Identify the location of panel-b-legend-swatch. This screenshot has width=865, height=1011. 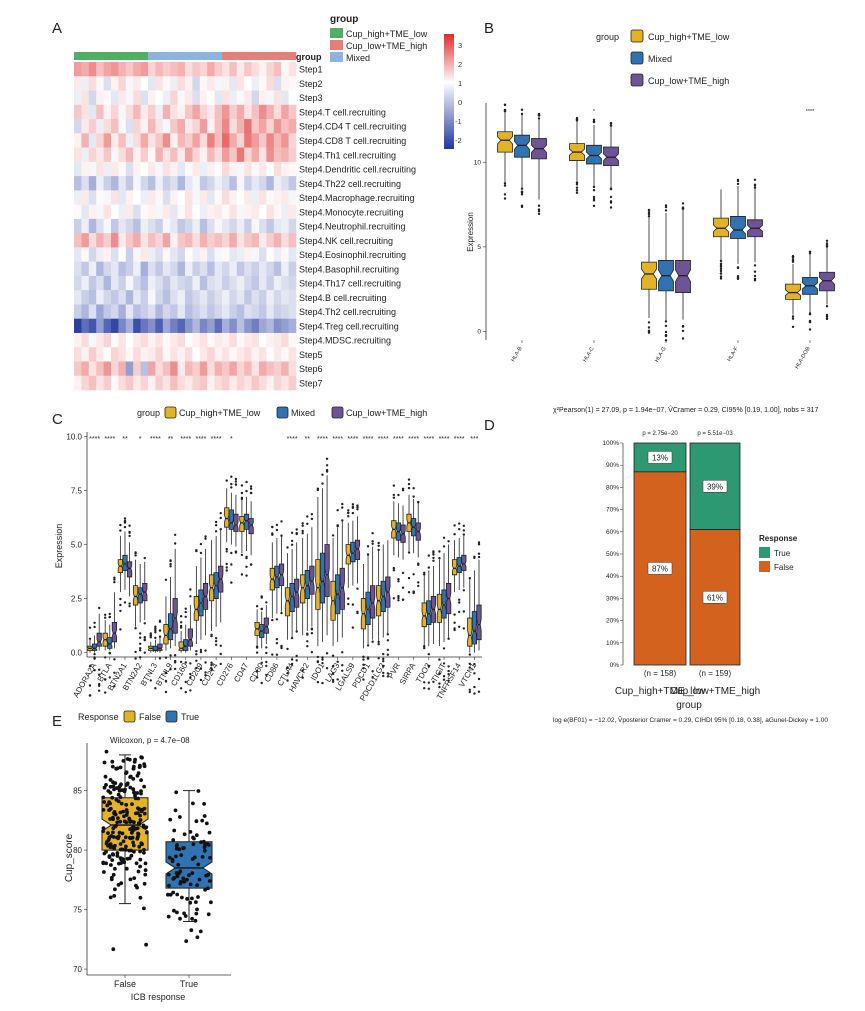
(637, 36).